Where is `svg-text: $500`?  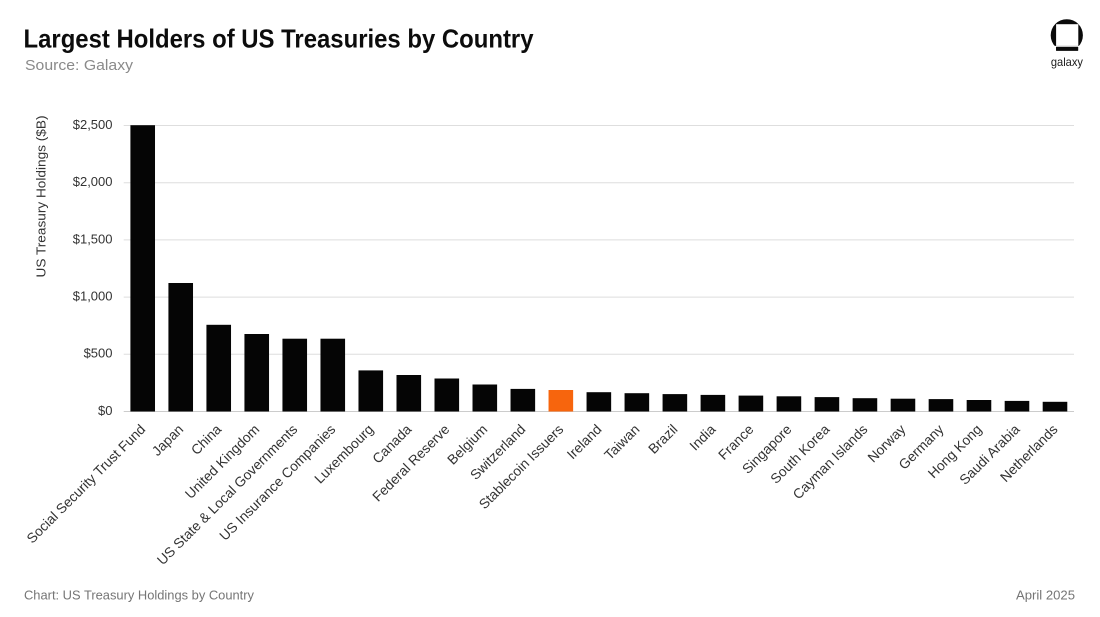 svg-text: $500 is located at coordinates (98, 353).